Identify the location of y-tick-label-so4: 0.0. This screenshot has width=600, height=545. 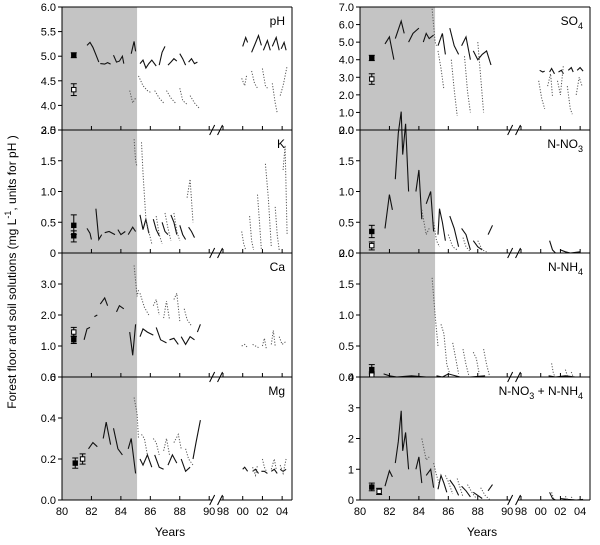
(346, 131).